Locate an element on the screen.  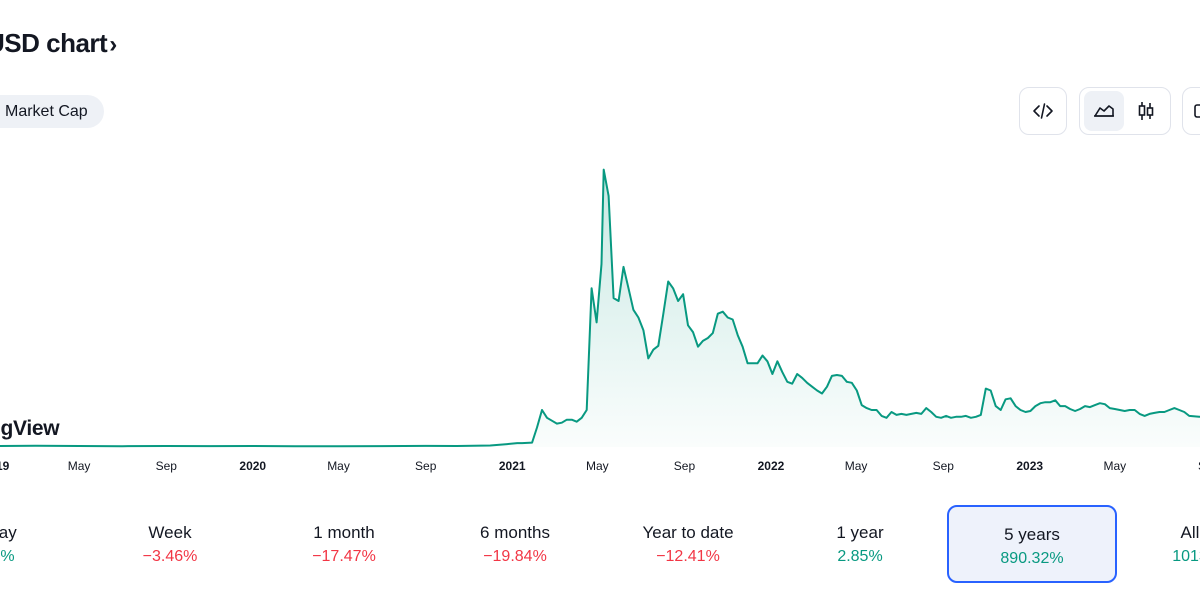
period-change-value: −17.47% is located at coordinates (344, 556).